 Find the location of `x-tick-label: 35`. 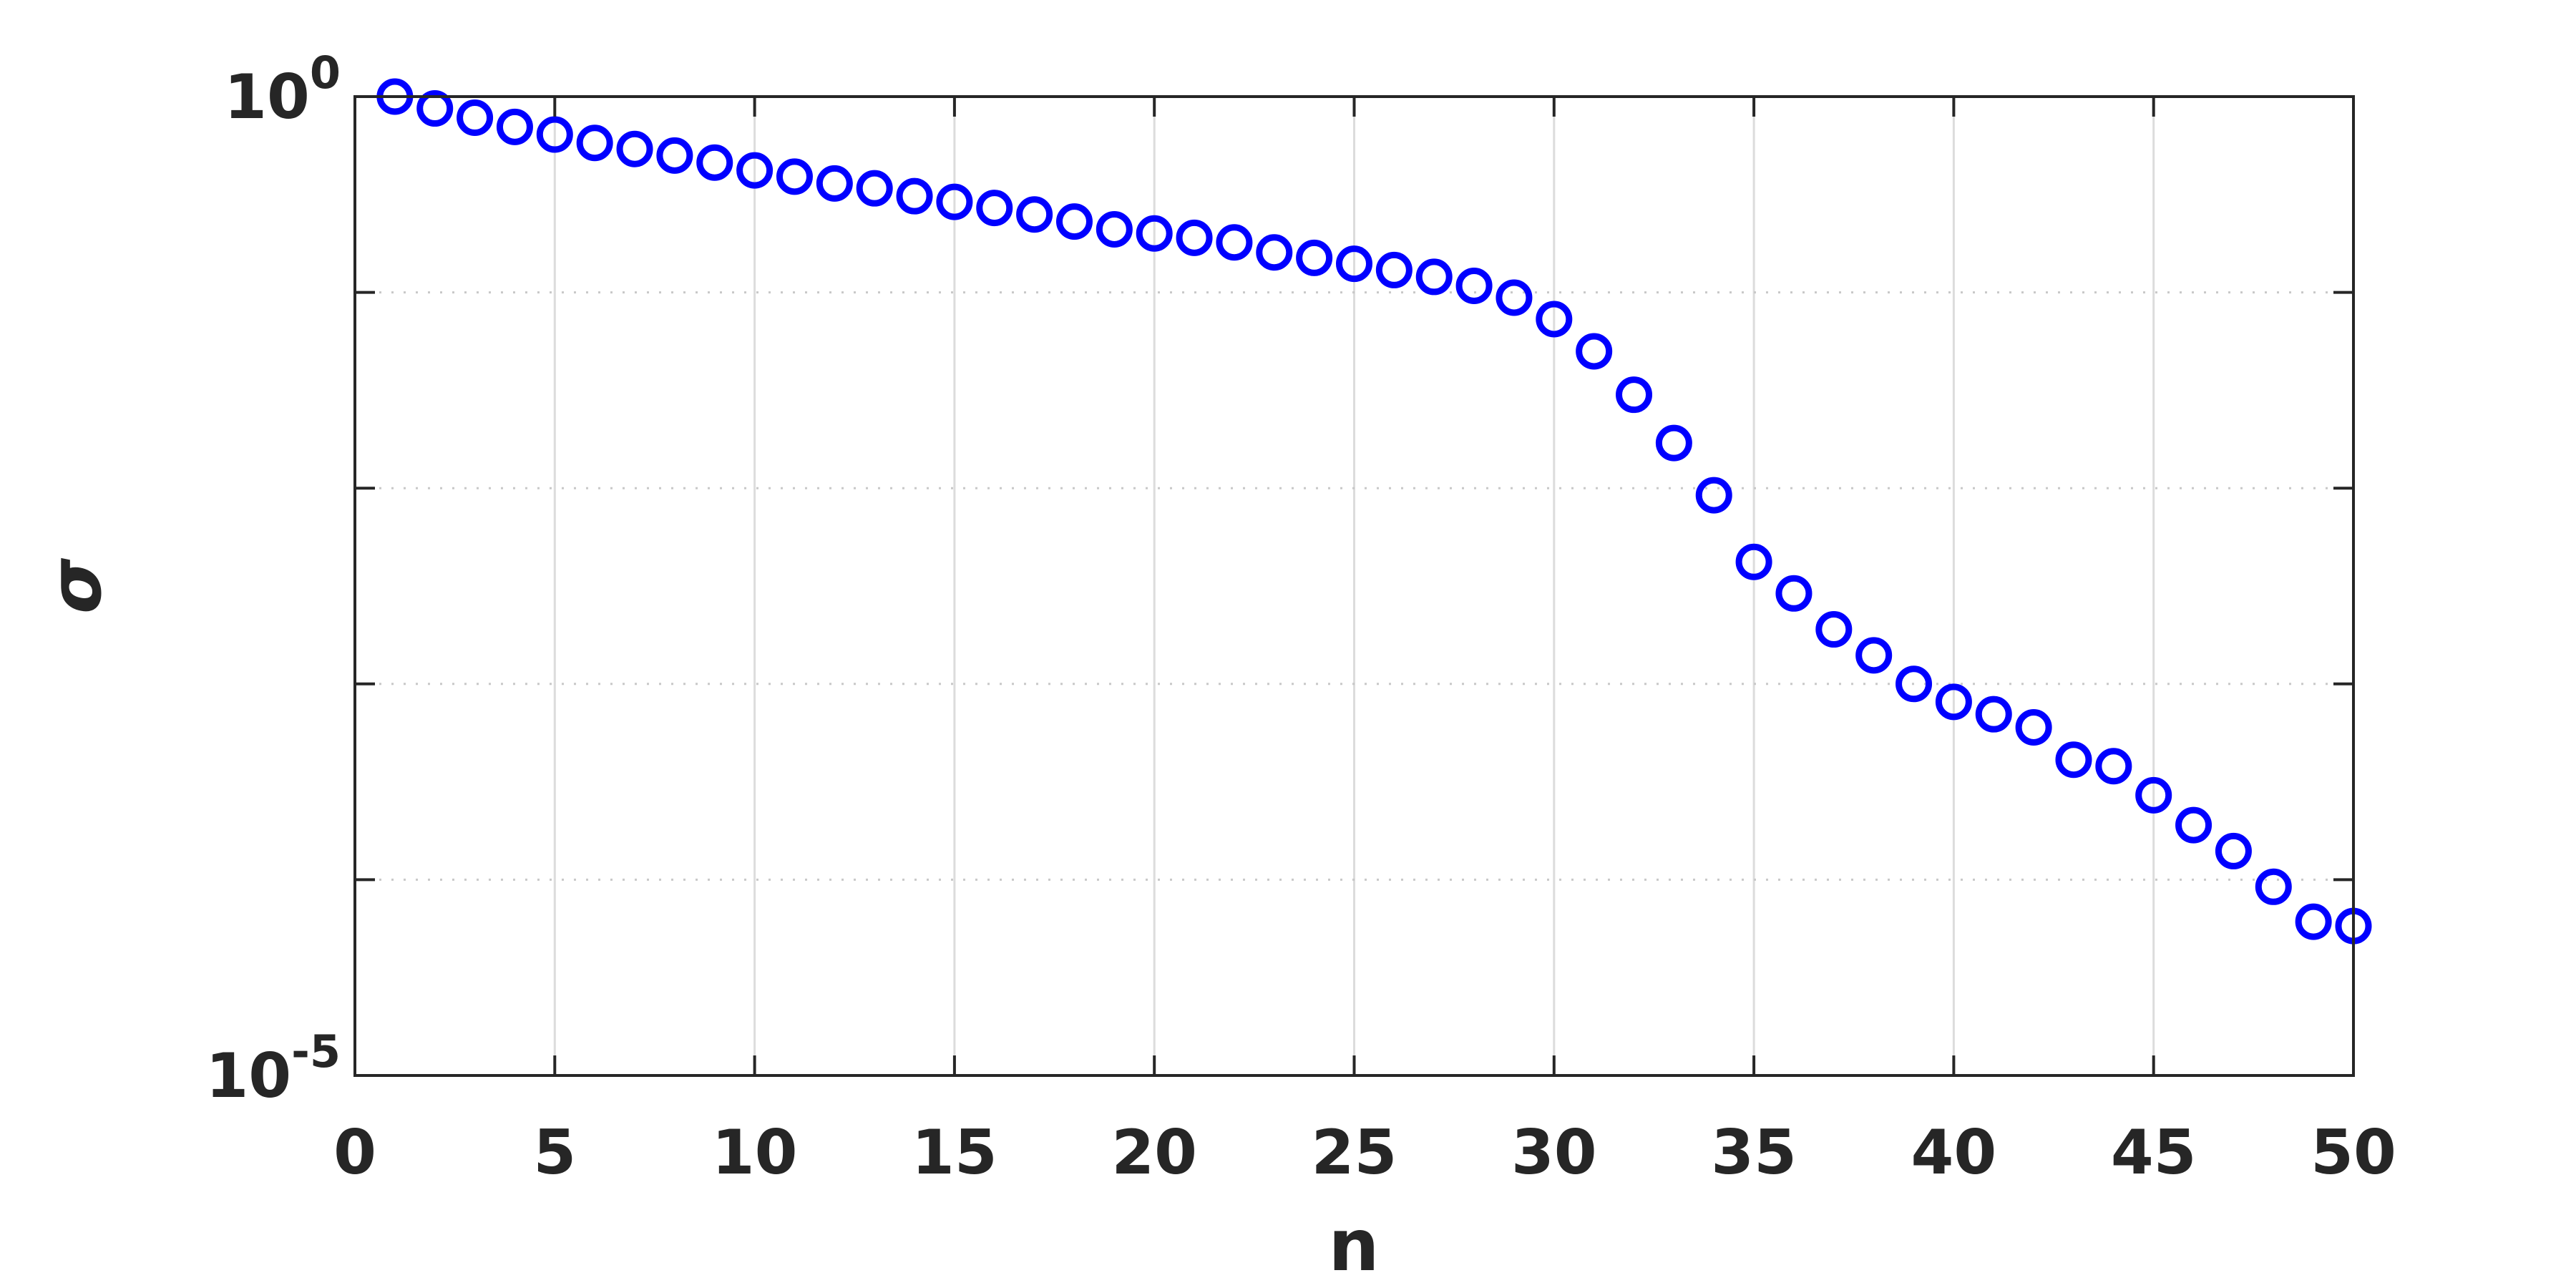

x-tick-label: 35 is located at coordinates (1754, 1153).